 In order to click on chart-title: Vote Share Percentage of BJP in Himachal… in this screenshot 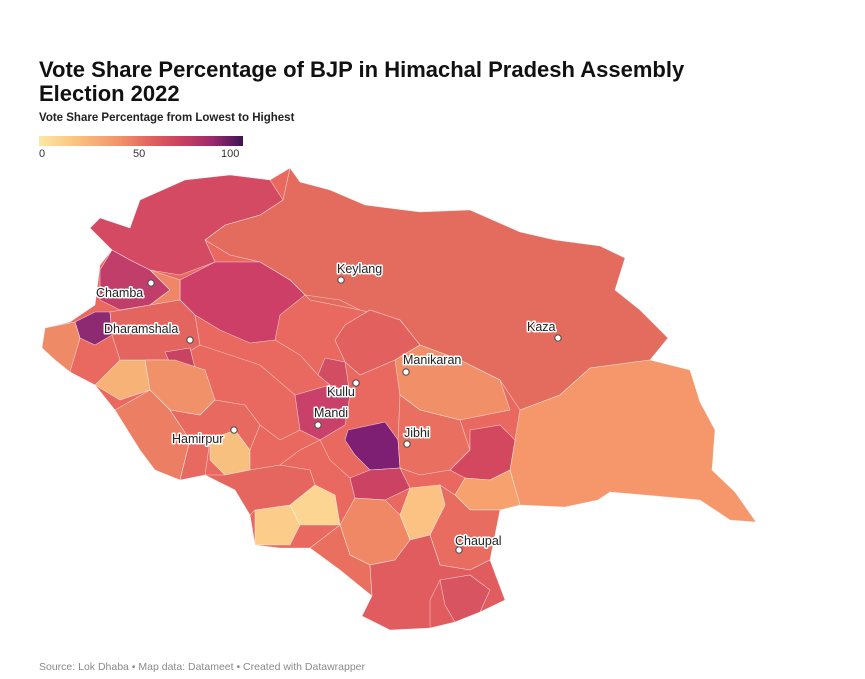, I will do `click(362, 81)`.